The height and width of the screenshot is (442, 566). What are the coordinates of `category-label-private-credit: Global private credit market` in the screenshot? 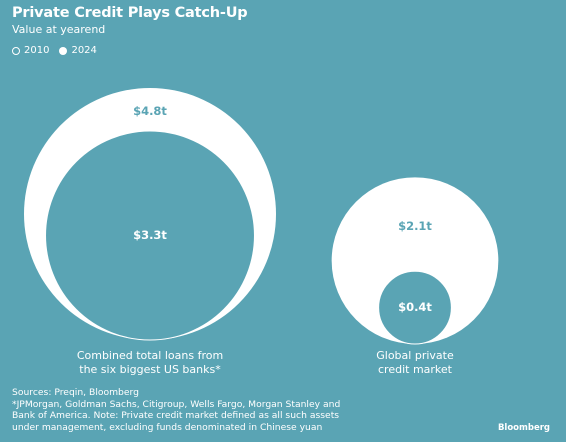 It's located at (415, 363).